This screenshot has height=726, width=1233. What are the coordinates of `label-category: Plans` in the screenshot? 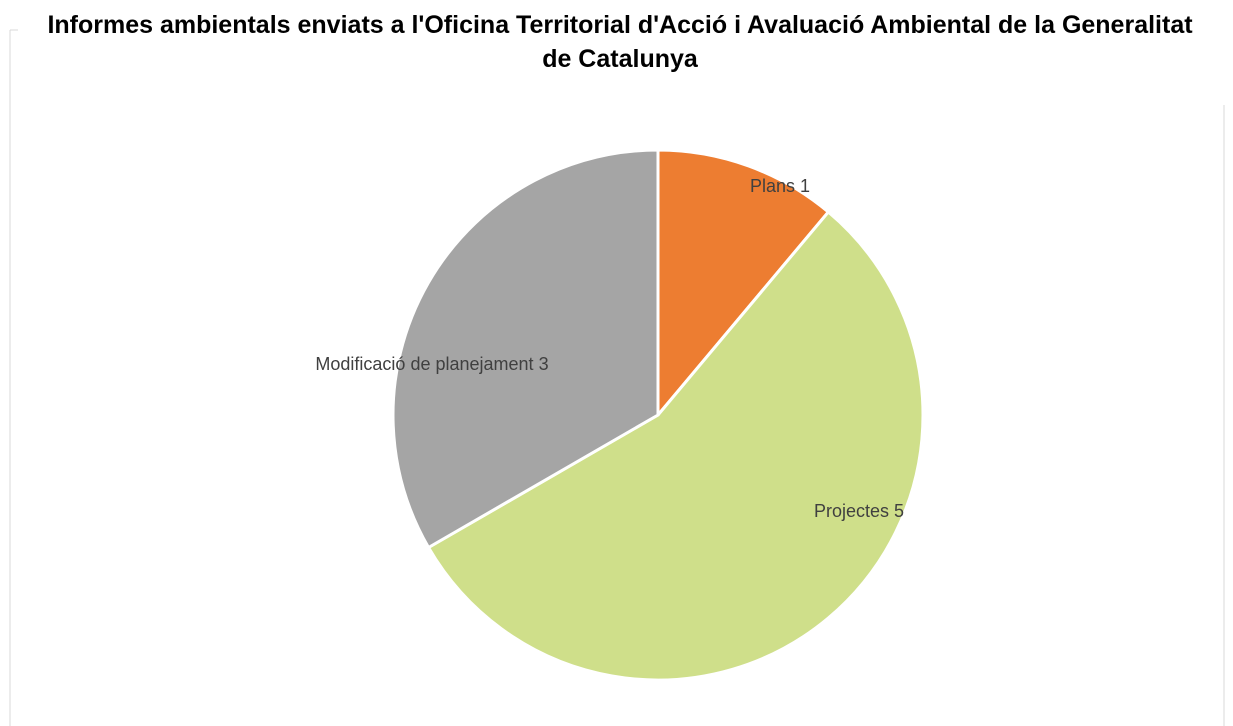 It's located at (772, 186).